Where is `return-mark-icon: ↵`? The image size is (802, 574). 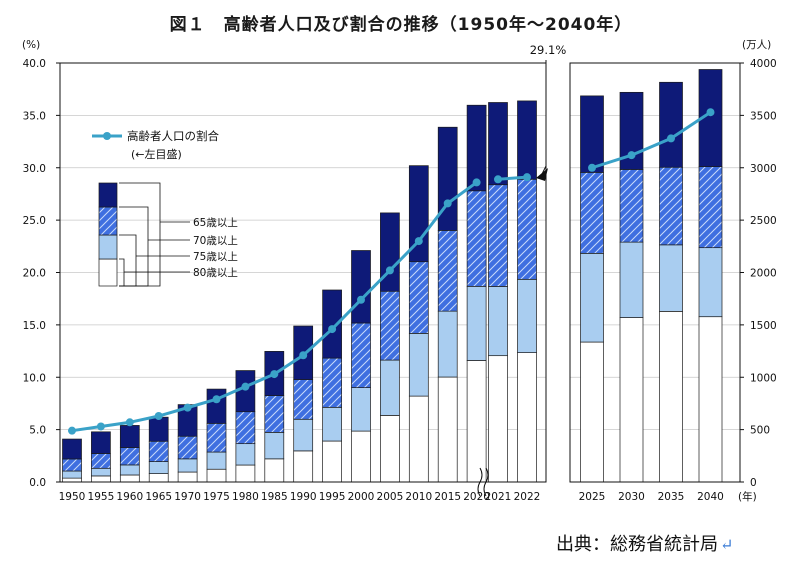 return-mark-icon: ↵ is located at coordinates (727, 544).